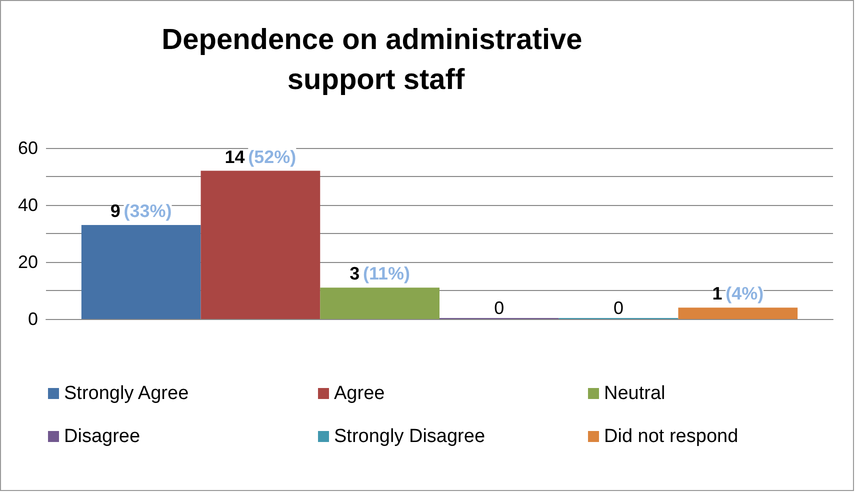 The width and height of the screenshot is (856, 493). Describe the element at coordinates (141, 210) in the screenshot. I see `data-label: 9 (33%)` at that location.